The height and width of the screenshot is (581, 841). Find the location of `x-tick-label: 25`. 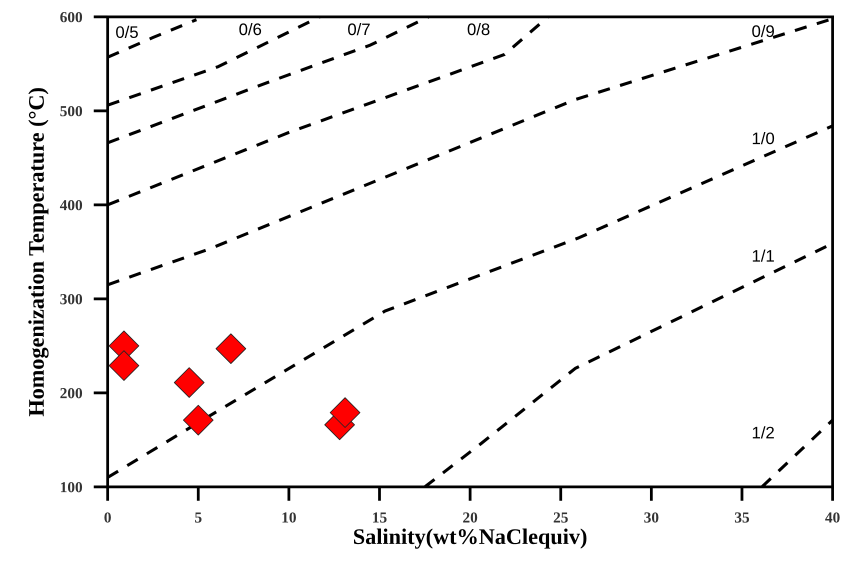

x-tick-label: 25 is located at coordinates (561, 517).